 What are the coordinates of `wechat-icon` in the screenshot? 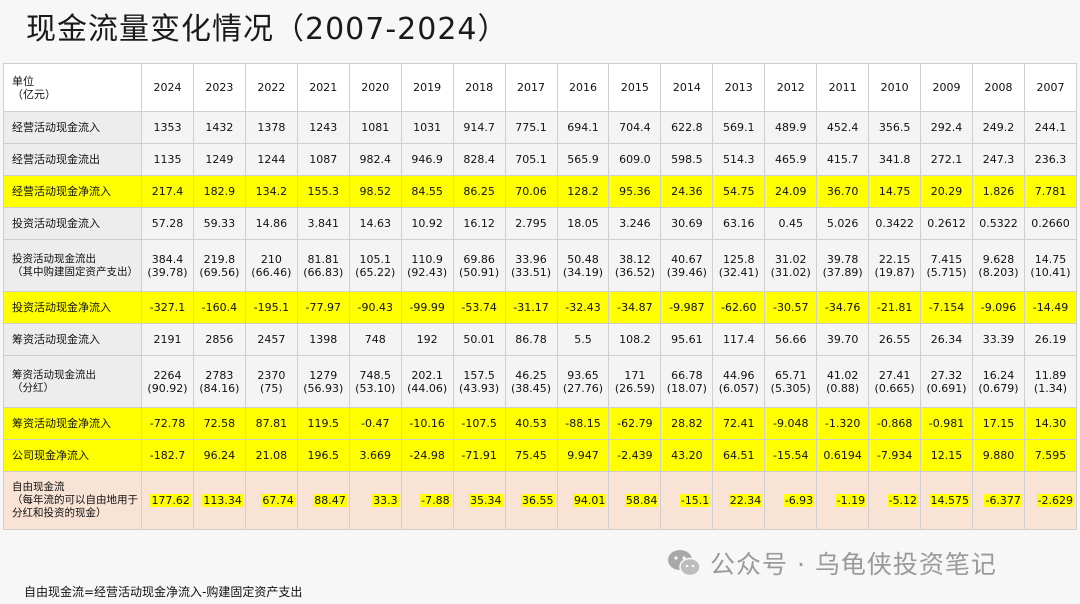 It's located at (684, 563).